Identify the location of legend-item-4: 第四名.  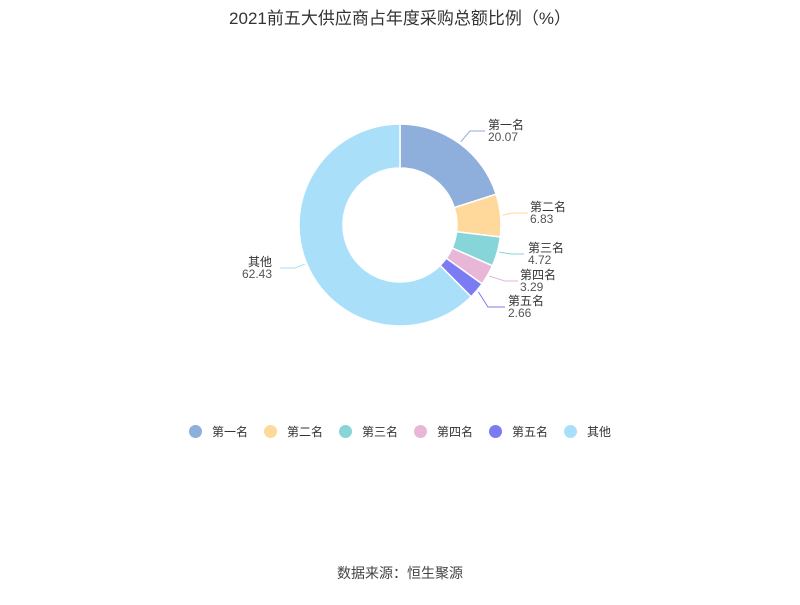
(443, 431).